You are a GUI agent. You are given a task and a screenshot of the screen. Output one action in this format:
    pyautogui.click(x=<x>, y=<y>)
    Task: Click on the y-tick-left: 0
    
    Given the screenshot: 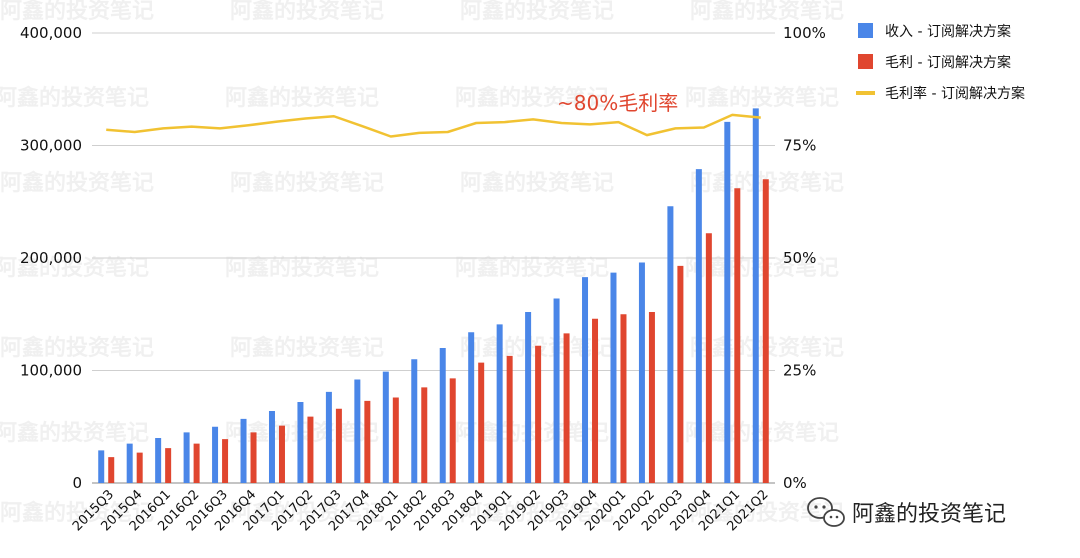 What is the action you would take?
    pyautogui.click(x=77, y=483)
    